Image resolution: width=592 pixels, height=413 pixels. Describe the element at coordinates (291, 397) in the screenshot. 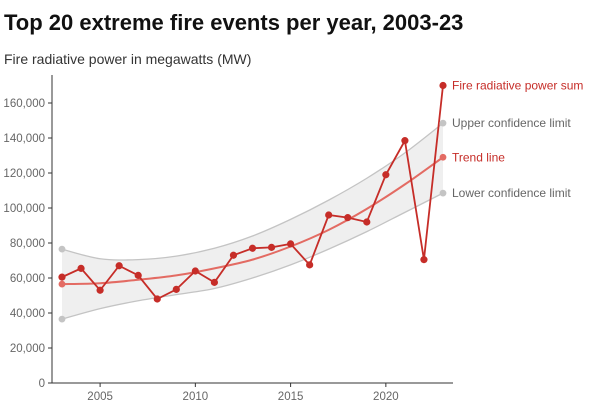

I see `x-tick-label: 2015` at that location.